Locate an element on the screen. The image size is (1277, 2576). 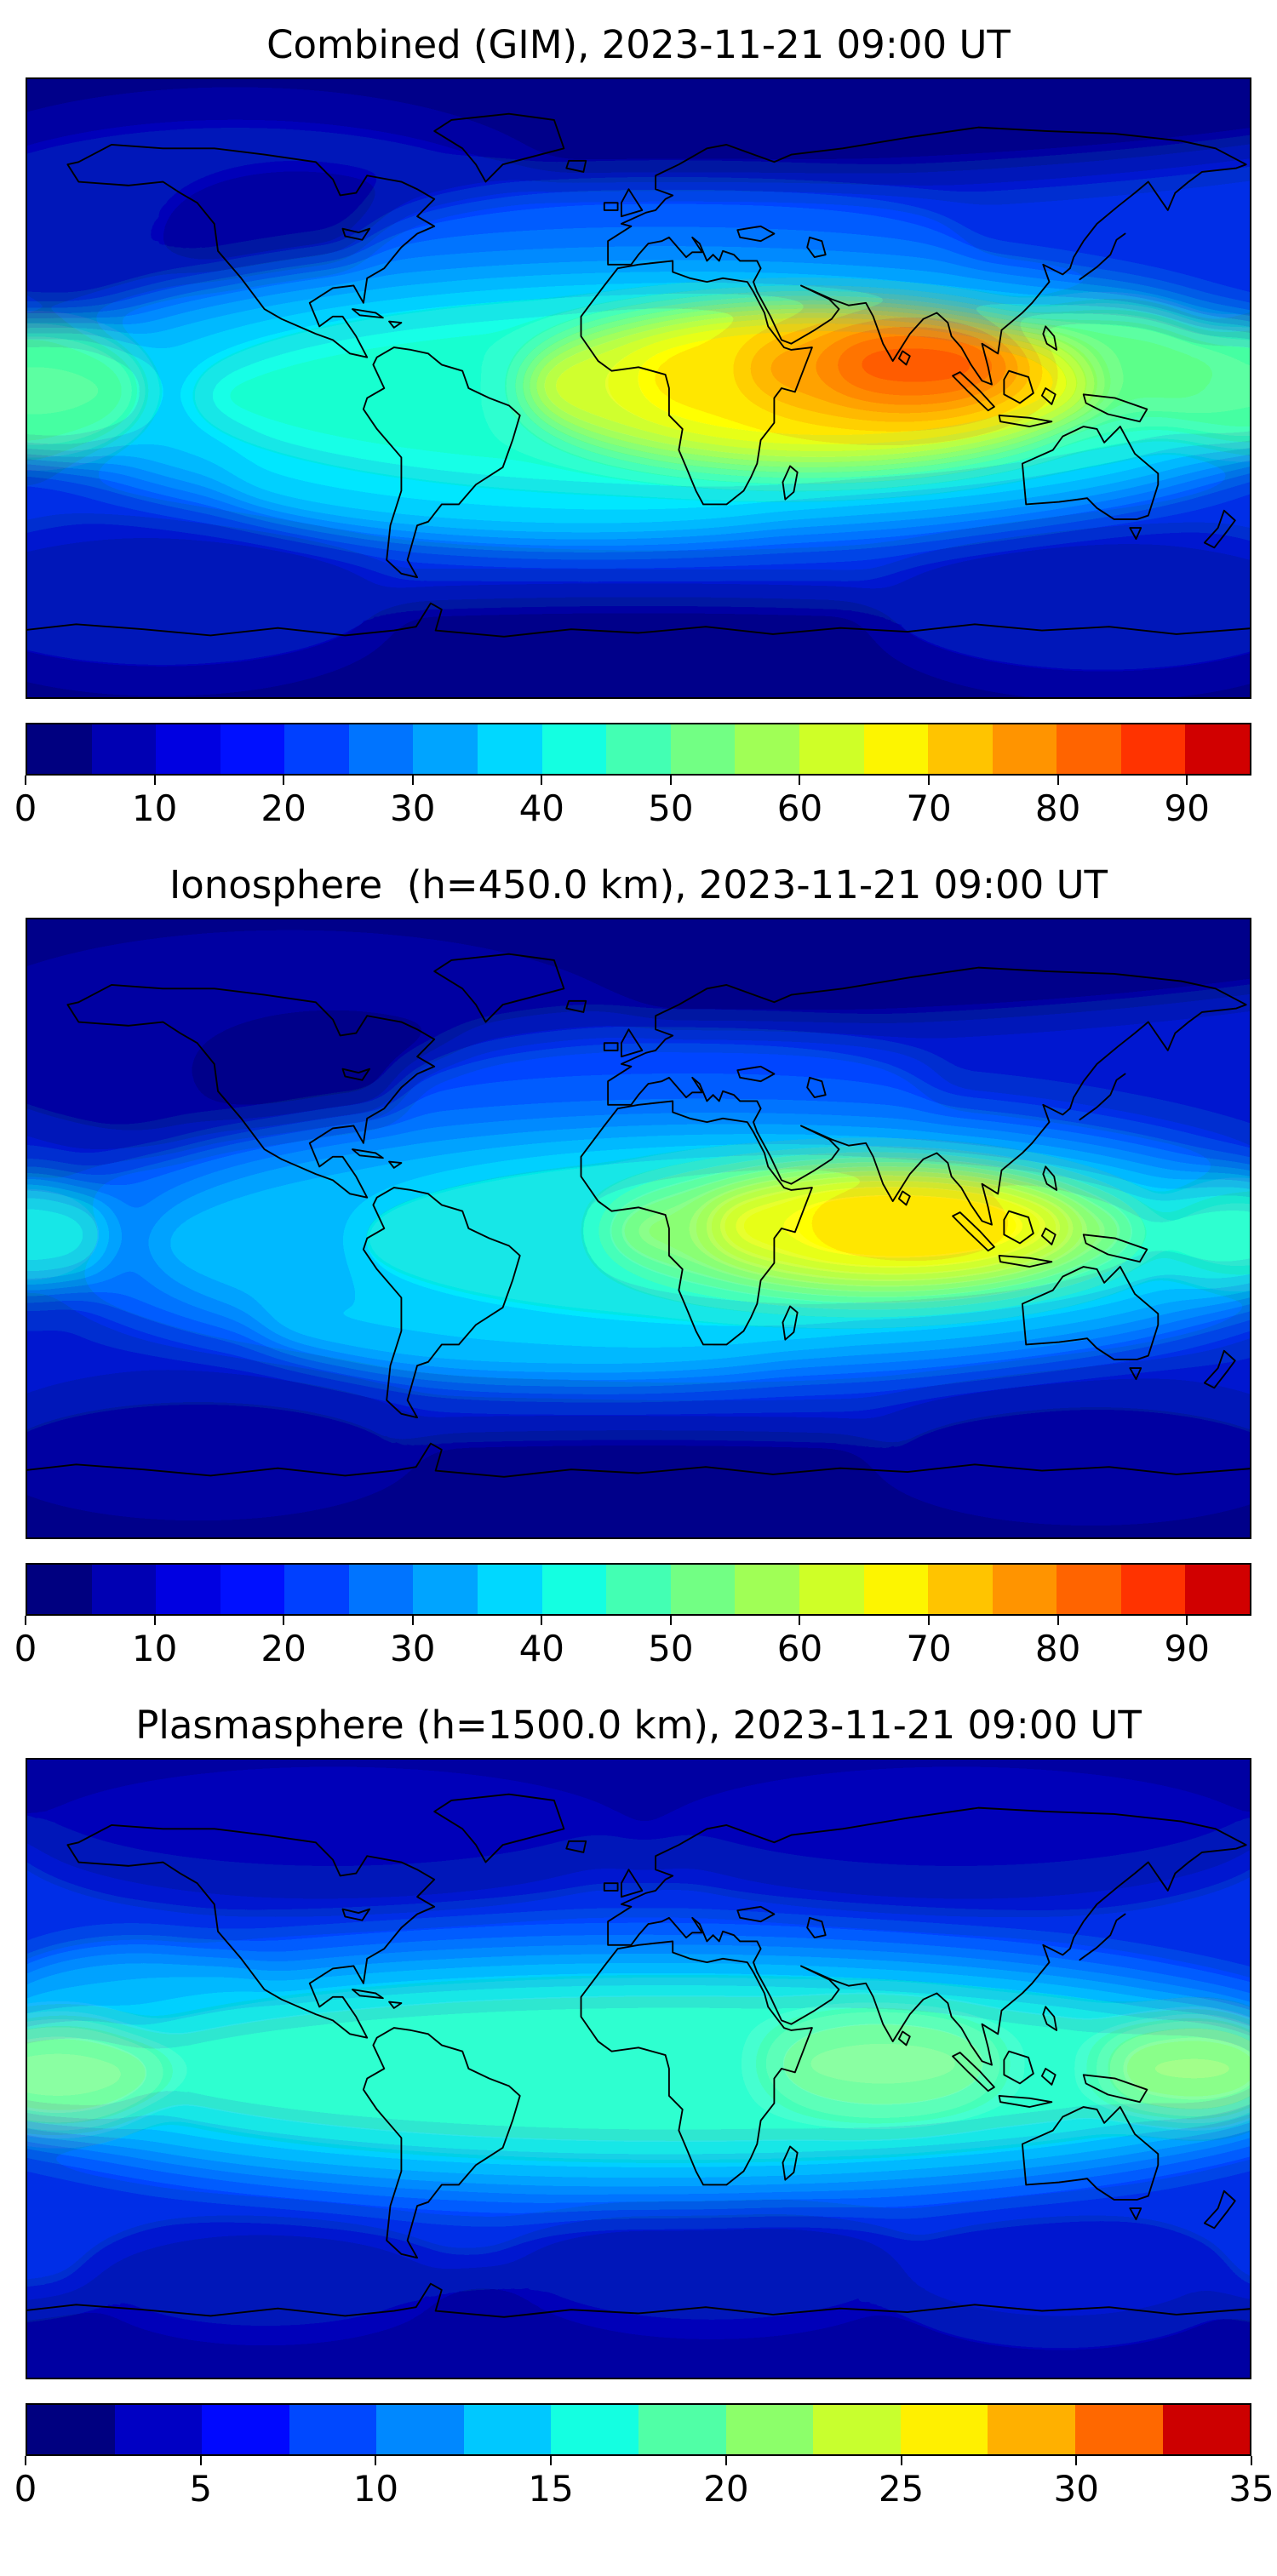
colorbar-tick-label: 30 is located at coordinates (413, 808).